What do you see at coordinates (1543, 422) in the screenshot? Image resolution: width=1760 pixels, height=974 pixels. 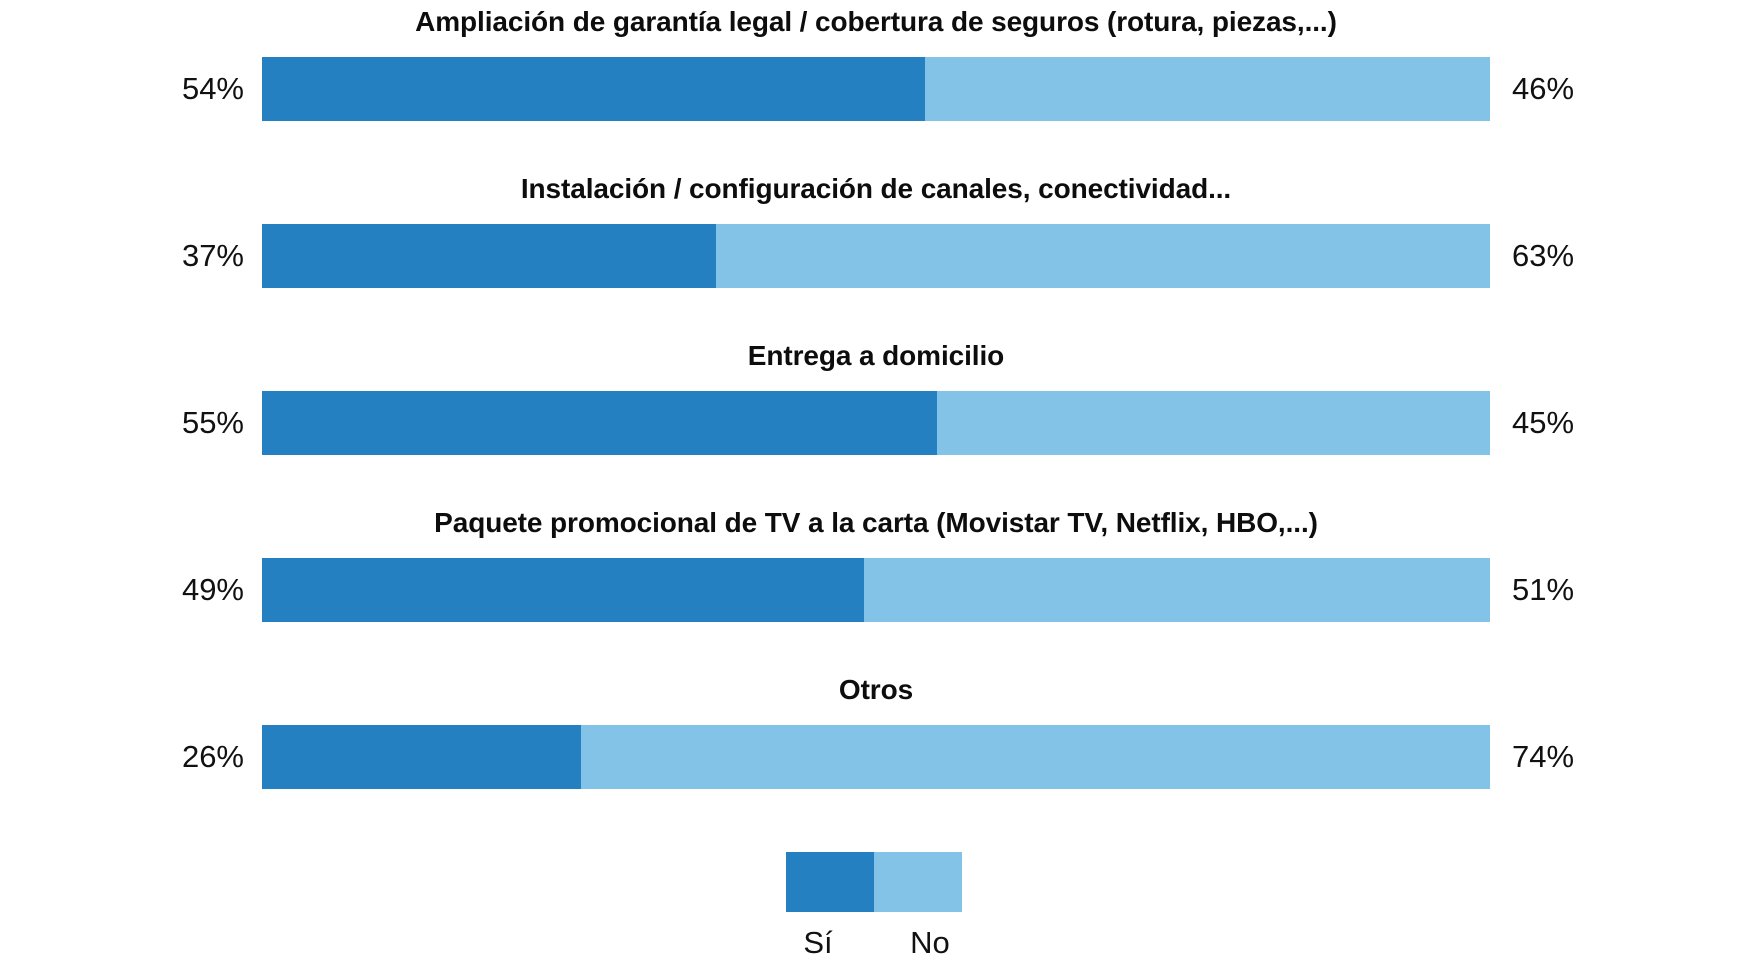 I see `bar-value-right: 45%` at bounding box center [1543, 422].